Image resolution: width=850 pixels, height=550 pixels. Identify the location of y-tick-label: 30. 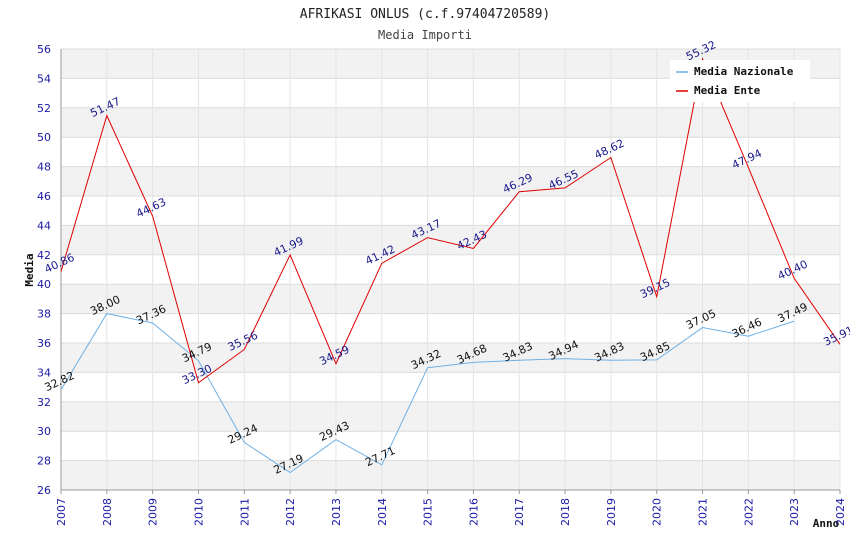
(44, 431).